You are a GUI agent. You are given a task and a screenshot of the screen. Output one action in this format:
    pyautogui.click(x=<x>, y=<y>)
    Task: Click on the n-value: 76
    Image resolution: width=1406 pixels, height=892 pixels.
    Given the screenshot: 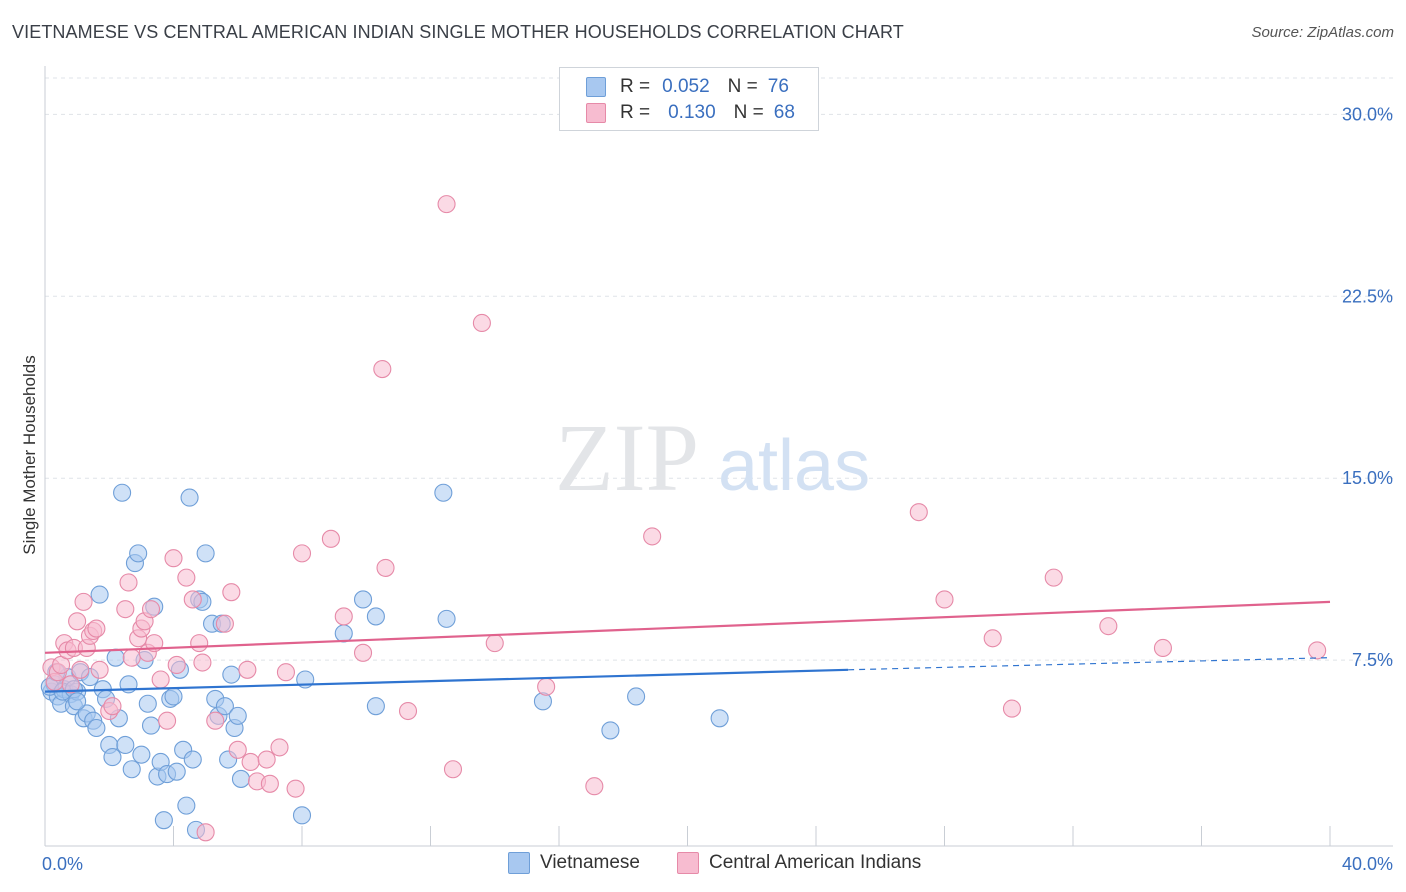 What is the action you would take?
    pyautogui.click(x=778, y=86)
    